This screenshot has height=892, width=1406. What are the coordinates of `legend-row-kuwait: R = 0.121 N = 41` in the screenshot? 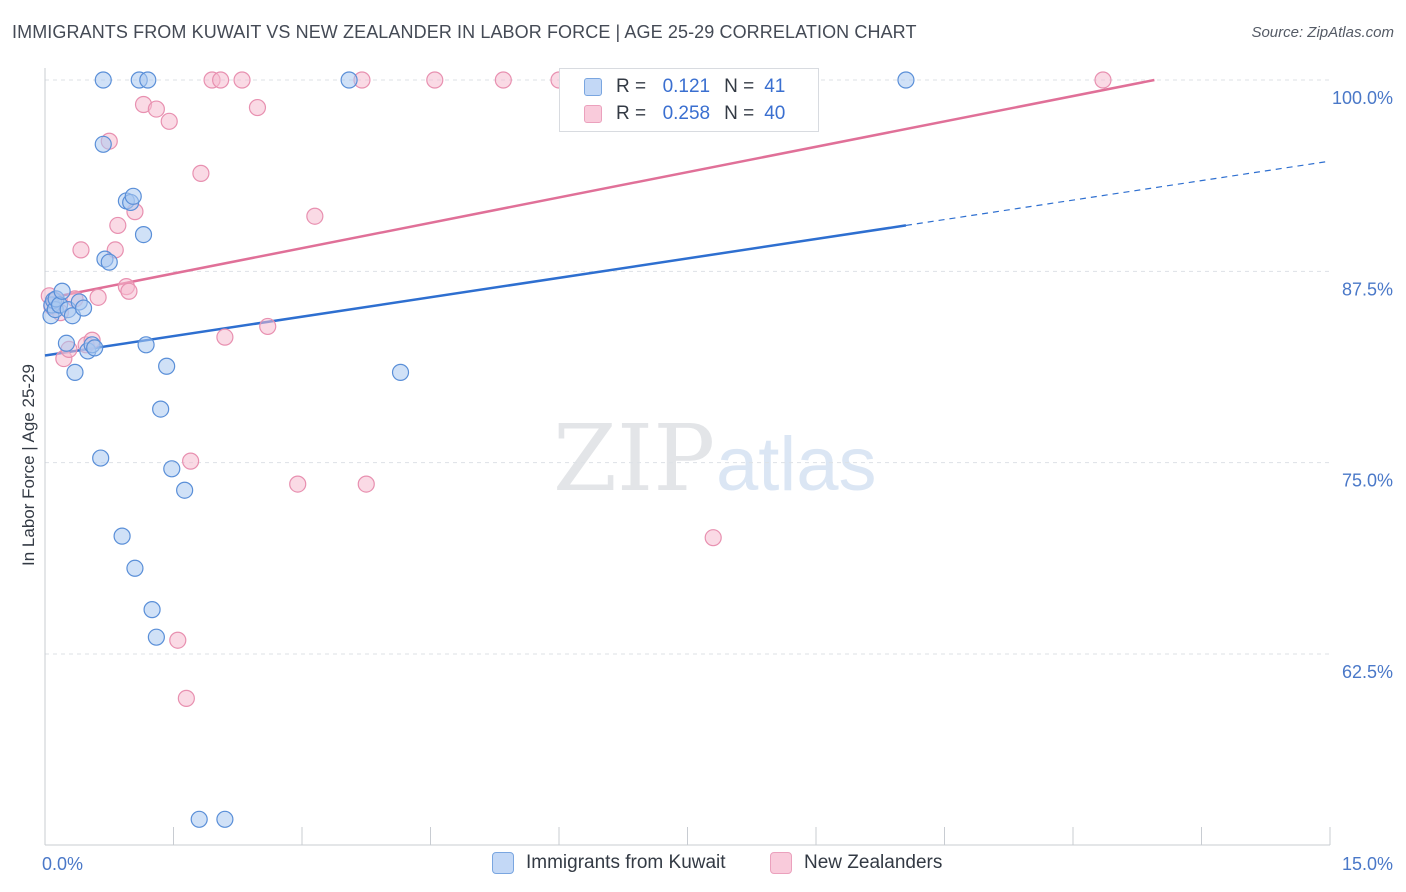 It's located at (684, 87).